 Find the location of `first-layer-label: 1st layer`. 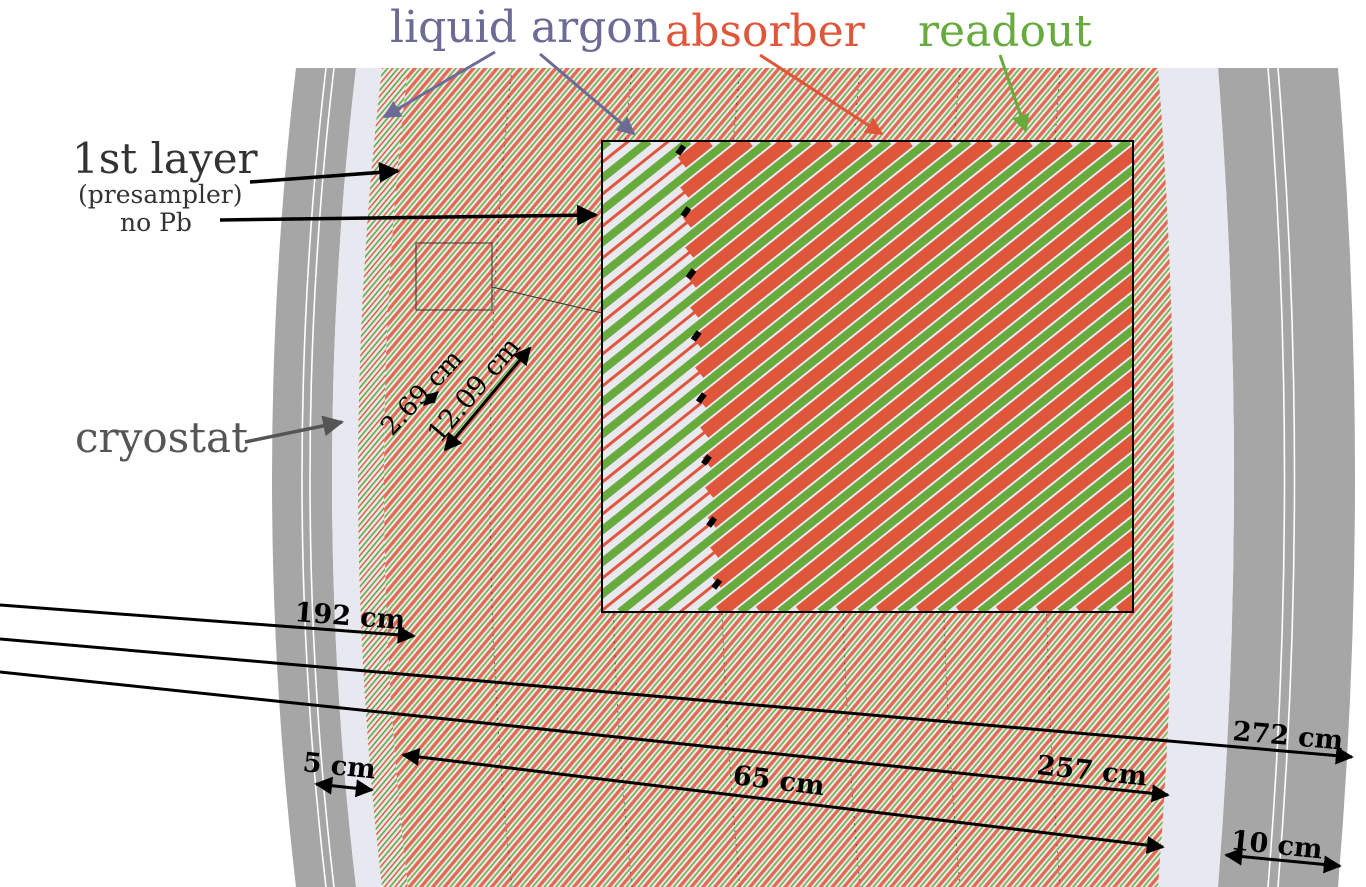

first-layer-label: 1st layer is located at coordinates (165, 158).